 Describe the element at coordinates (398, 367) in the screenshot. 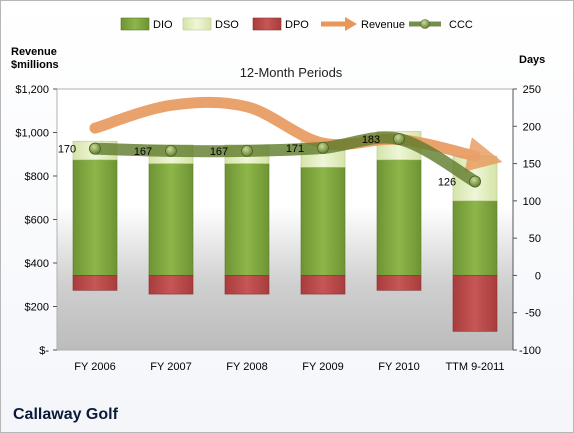

I see `x-axis-tick-label: FY 2010` at that location.